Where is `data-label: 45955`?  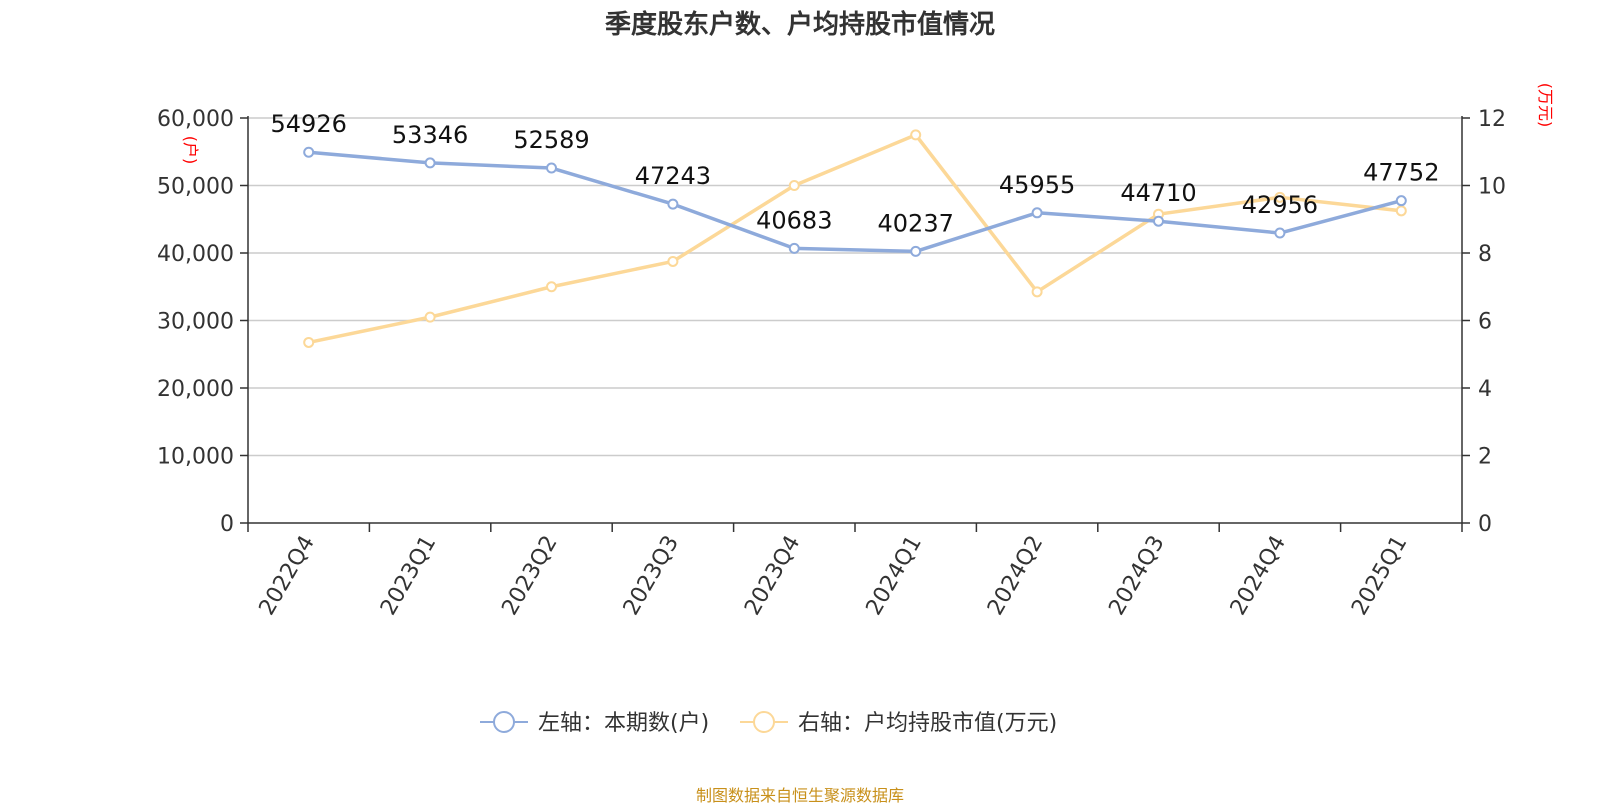
data-label: 45955 is located at coordinates (1037, 185).